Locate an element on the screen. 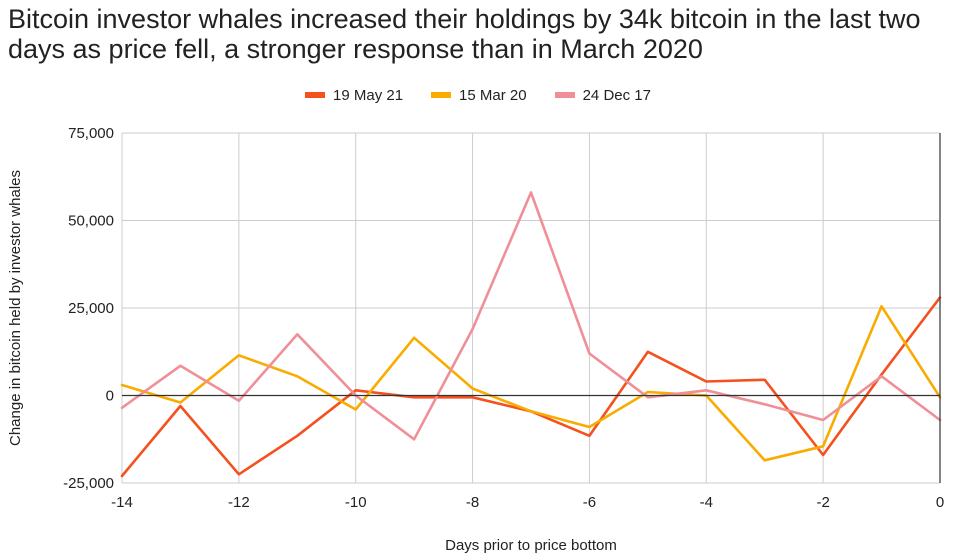  legend-item-19-may-21: 19 May 21 is located at coordinates (354, 95).